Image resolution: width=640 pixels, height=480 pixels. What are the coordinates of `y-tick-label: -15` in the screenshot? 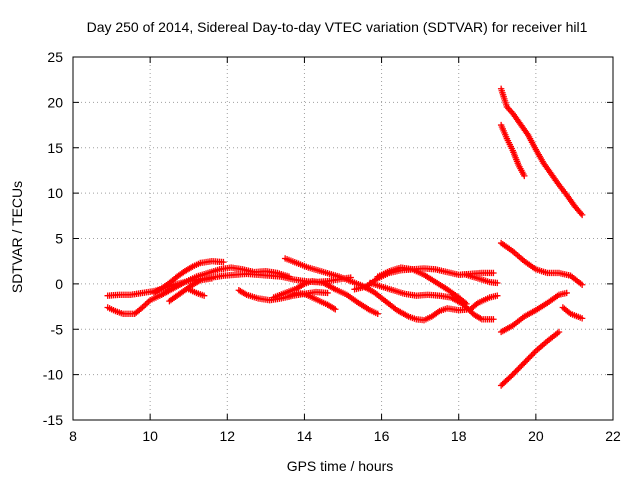 It's located at (53, 420).